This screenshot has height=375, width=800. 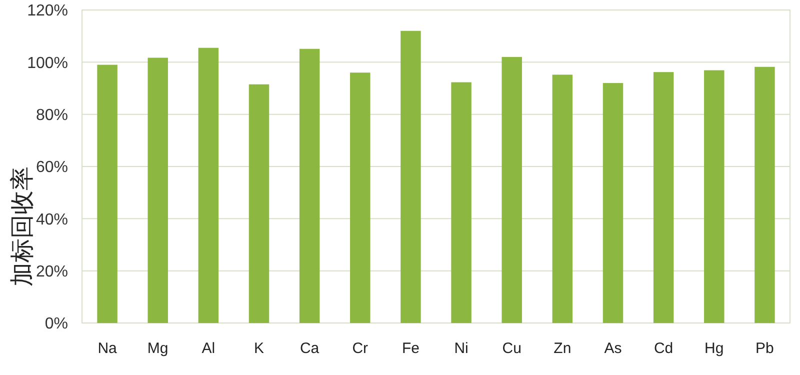 What do you see at coordinates (52, 115) in the screenshot?
I see `y-tick-label: 80%` at bounding box center [52, 115].